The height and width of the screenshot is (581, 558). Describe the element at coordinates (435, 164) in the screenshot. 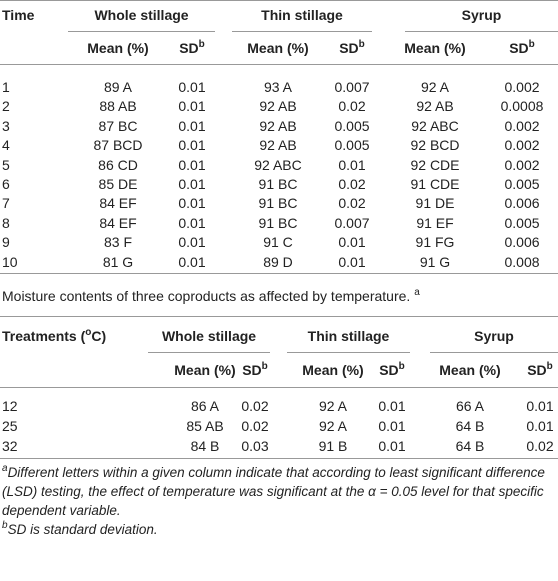

I see `table-cell: 92 CDE` at that location.